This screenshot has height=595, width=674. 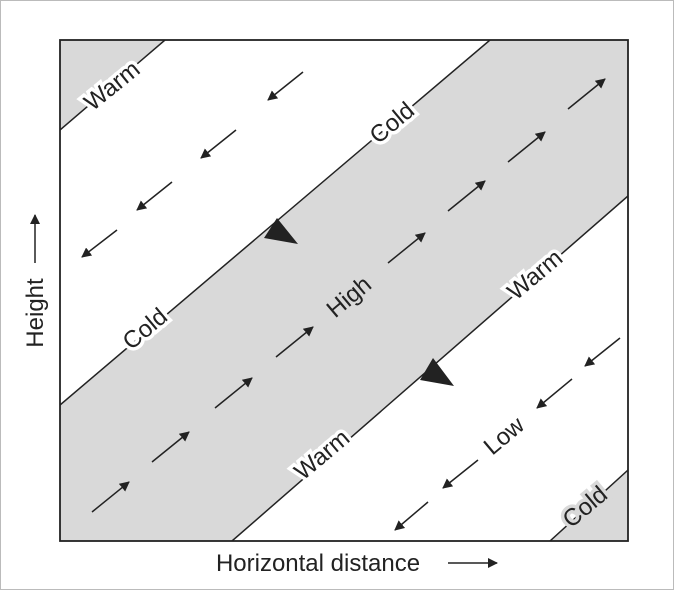 What do you see at coordinates (35, 313) in the screenshot?
I see `y-axis-label: Height` at bounding box center [35, 313].